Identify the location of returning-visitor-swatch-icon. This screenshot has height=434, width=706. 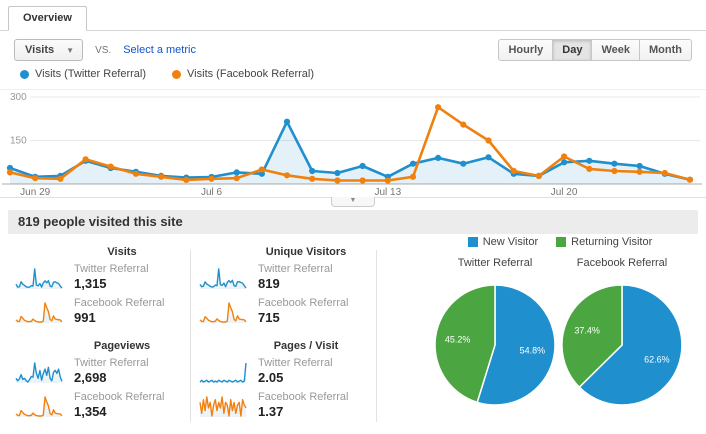
(561, 242).